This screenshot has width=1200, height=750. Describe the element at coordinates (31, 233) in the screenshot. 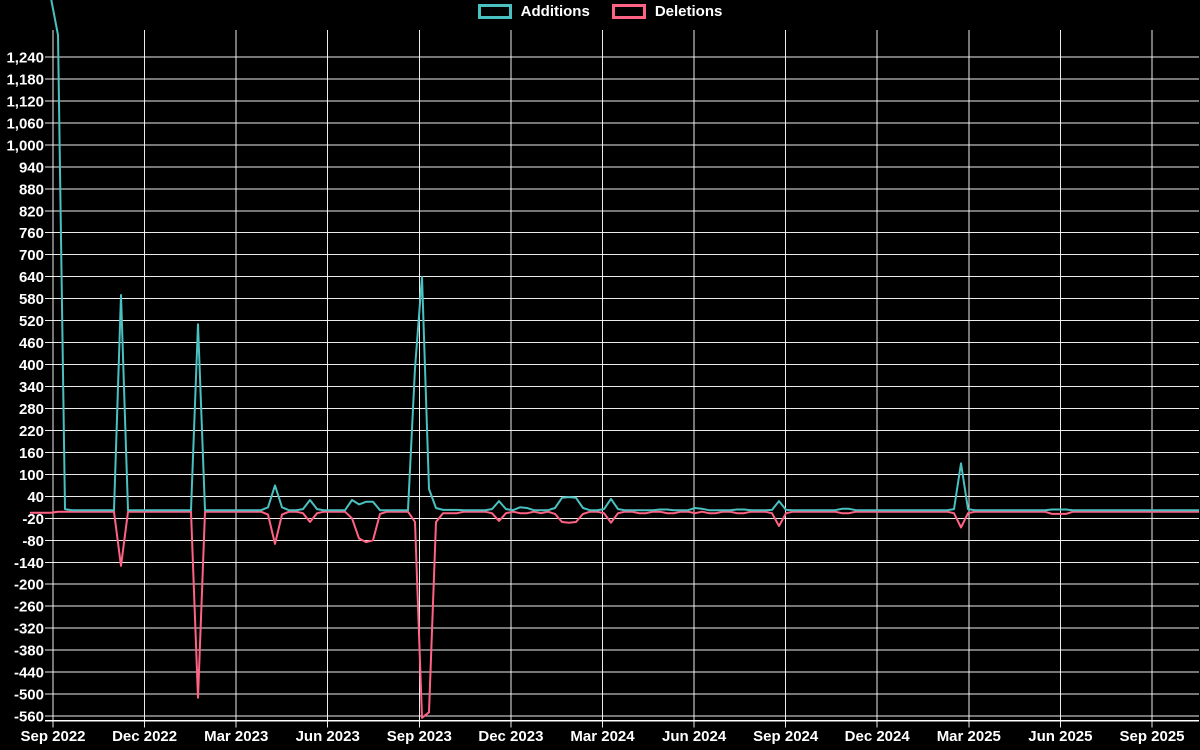

I see `y-tick-label: 760` at that location.